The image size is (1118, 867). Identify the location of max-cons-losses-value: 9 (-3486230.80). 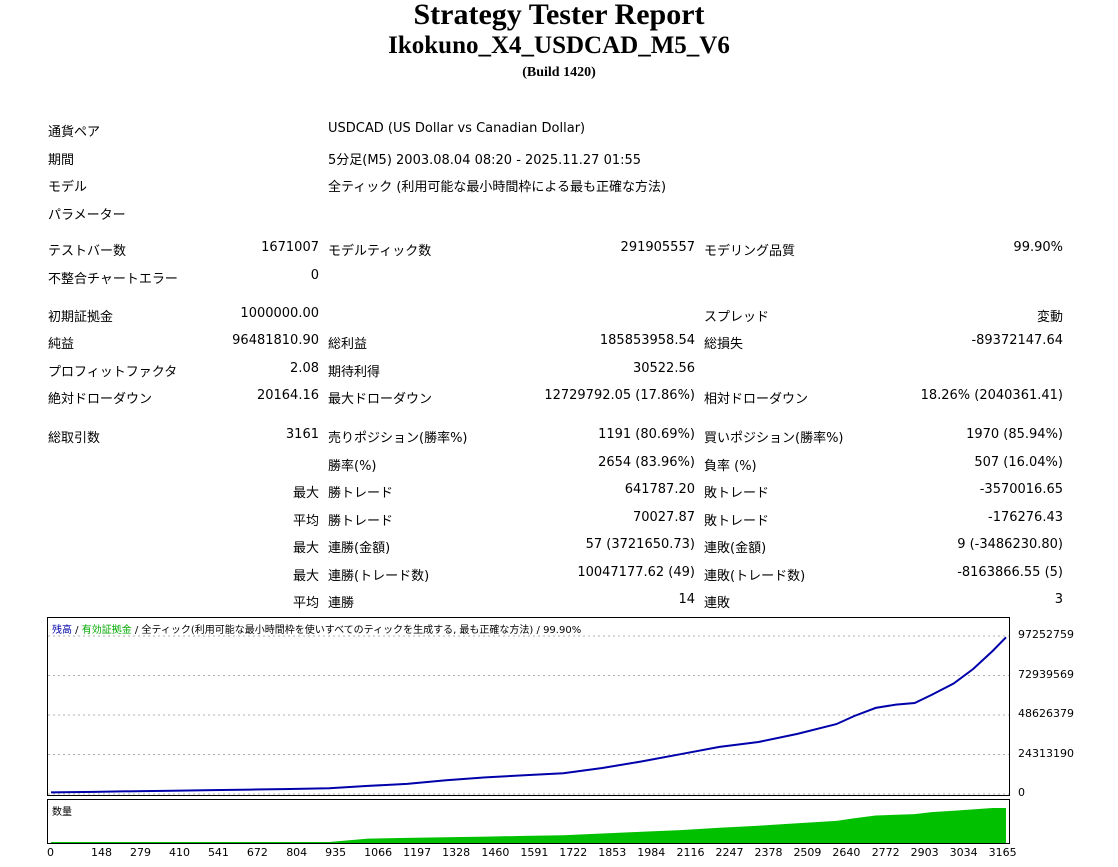
(1010, 544).